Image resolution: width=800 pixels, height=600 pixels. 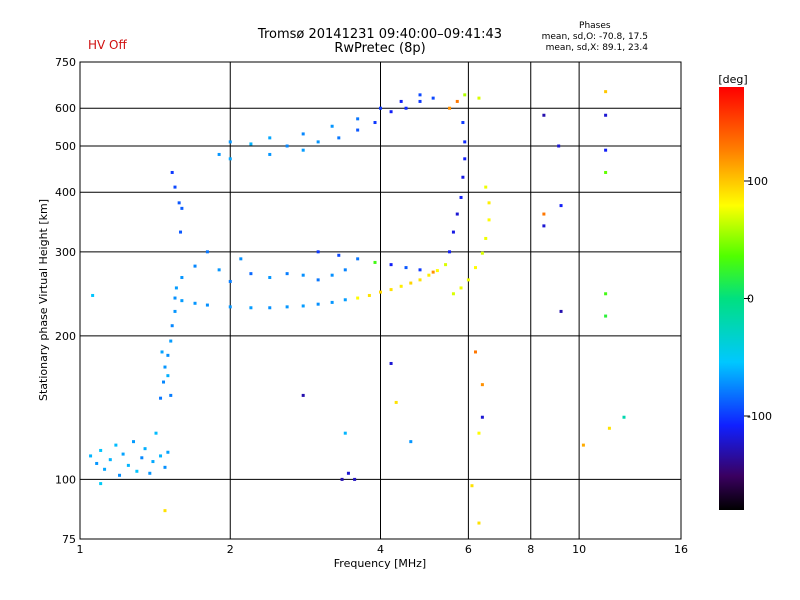 What do you see at coordinates (380, 48) in the screenshot?
I see `chart-title-line2: RwPretec (8p)` at bounding box center [380, 48].